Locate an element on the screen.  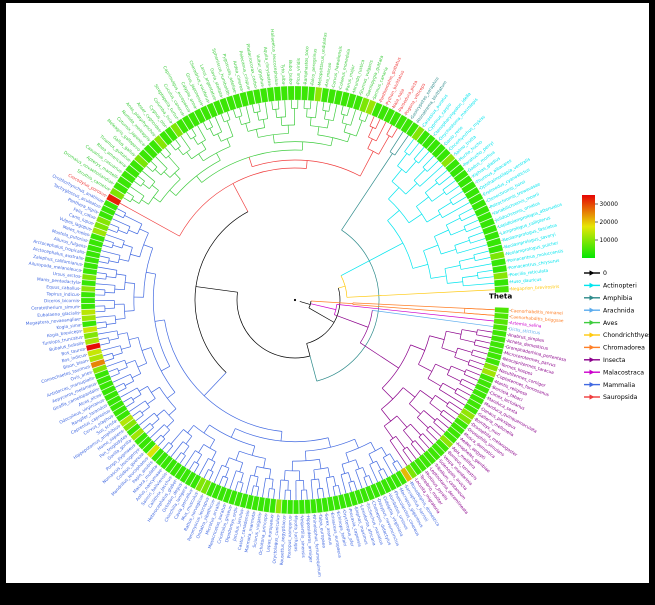
tip-label: Diceros_bicornis is located at coordinates (62, 301).